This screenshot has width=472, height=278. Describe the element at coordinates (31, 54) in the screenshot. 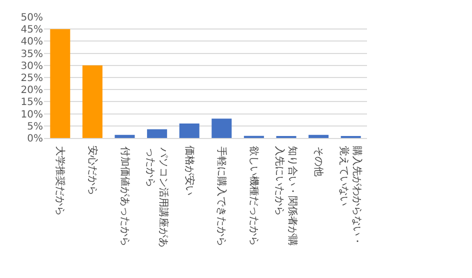

I see `y-tick-label: 35%` at that location.